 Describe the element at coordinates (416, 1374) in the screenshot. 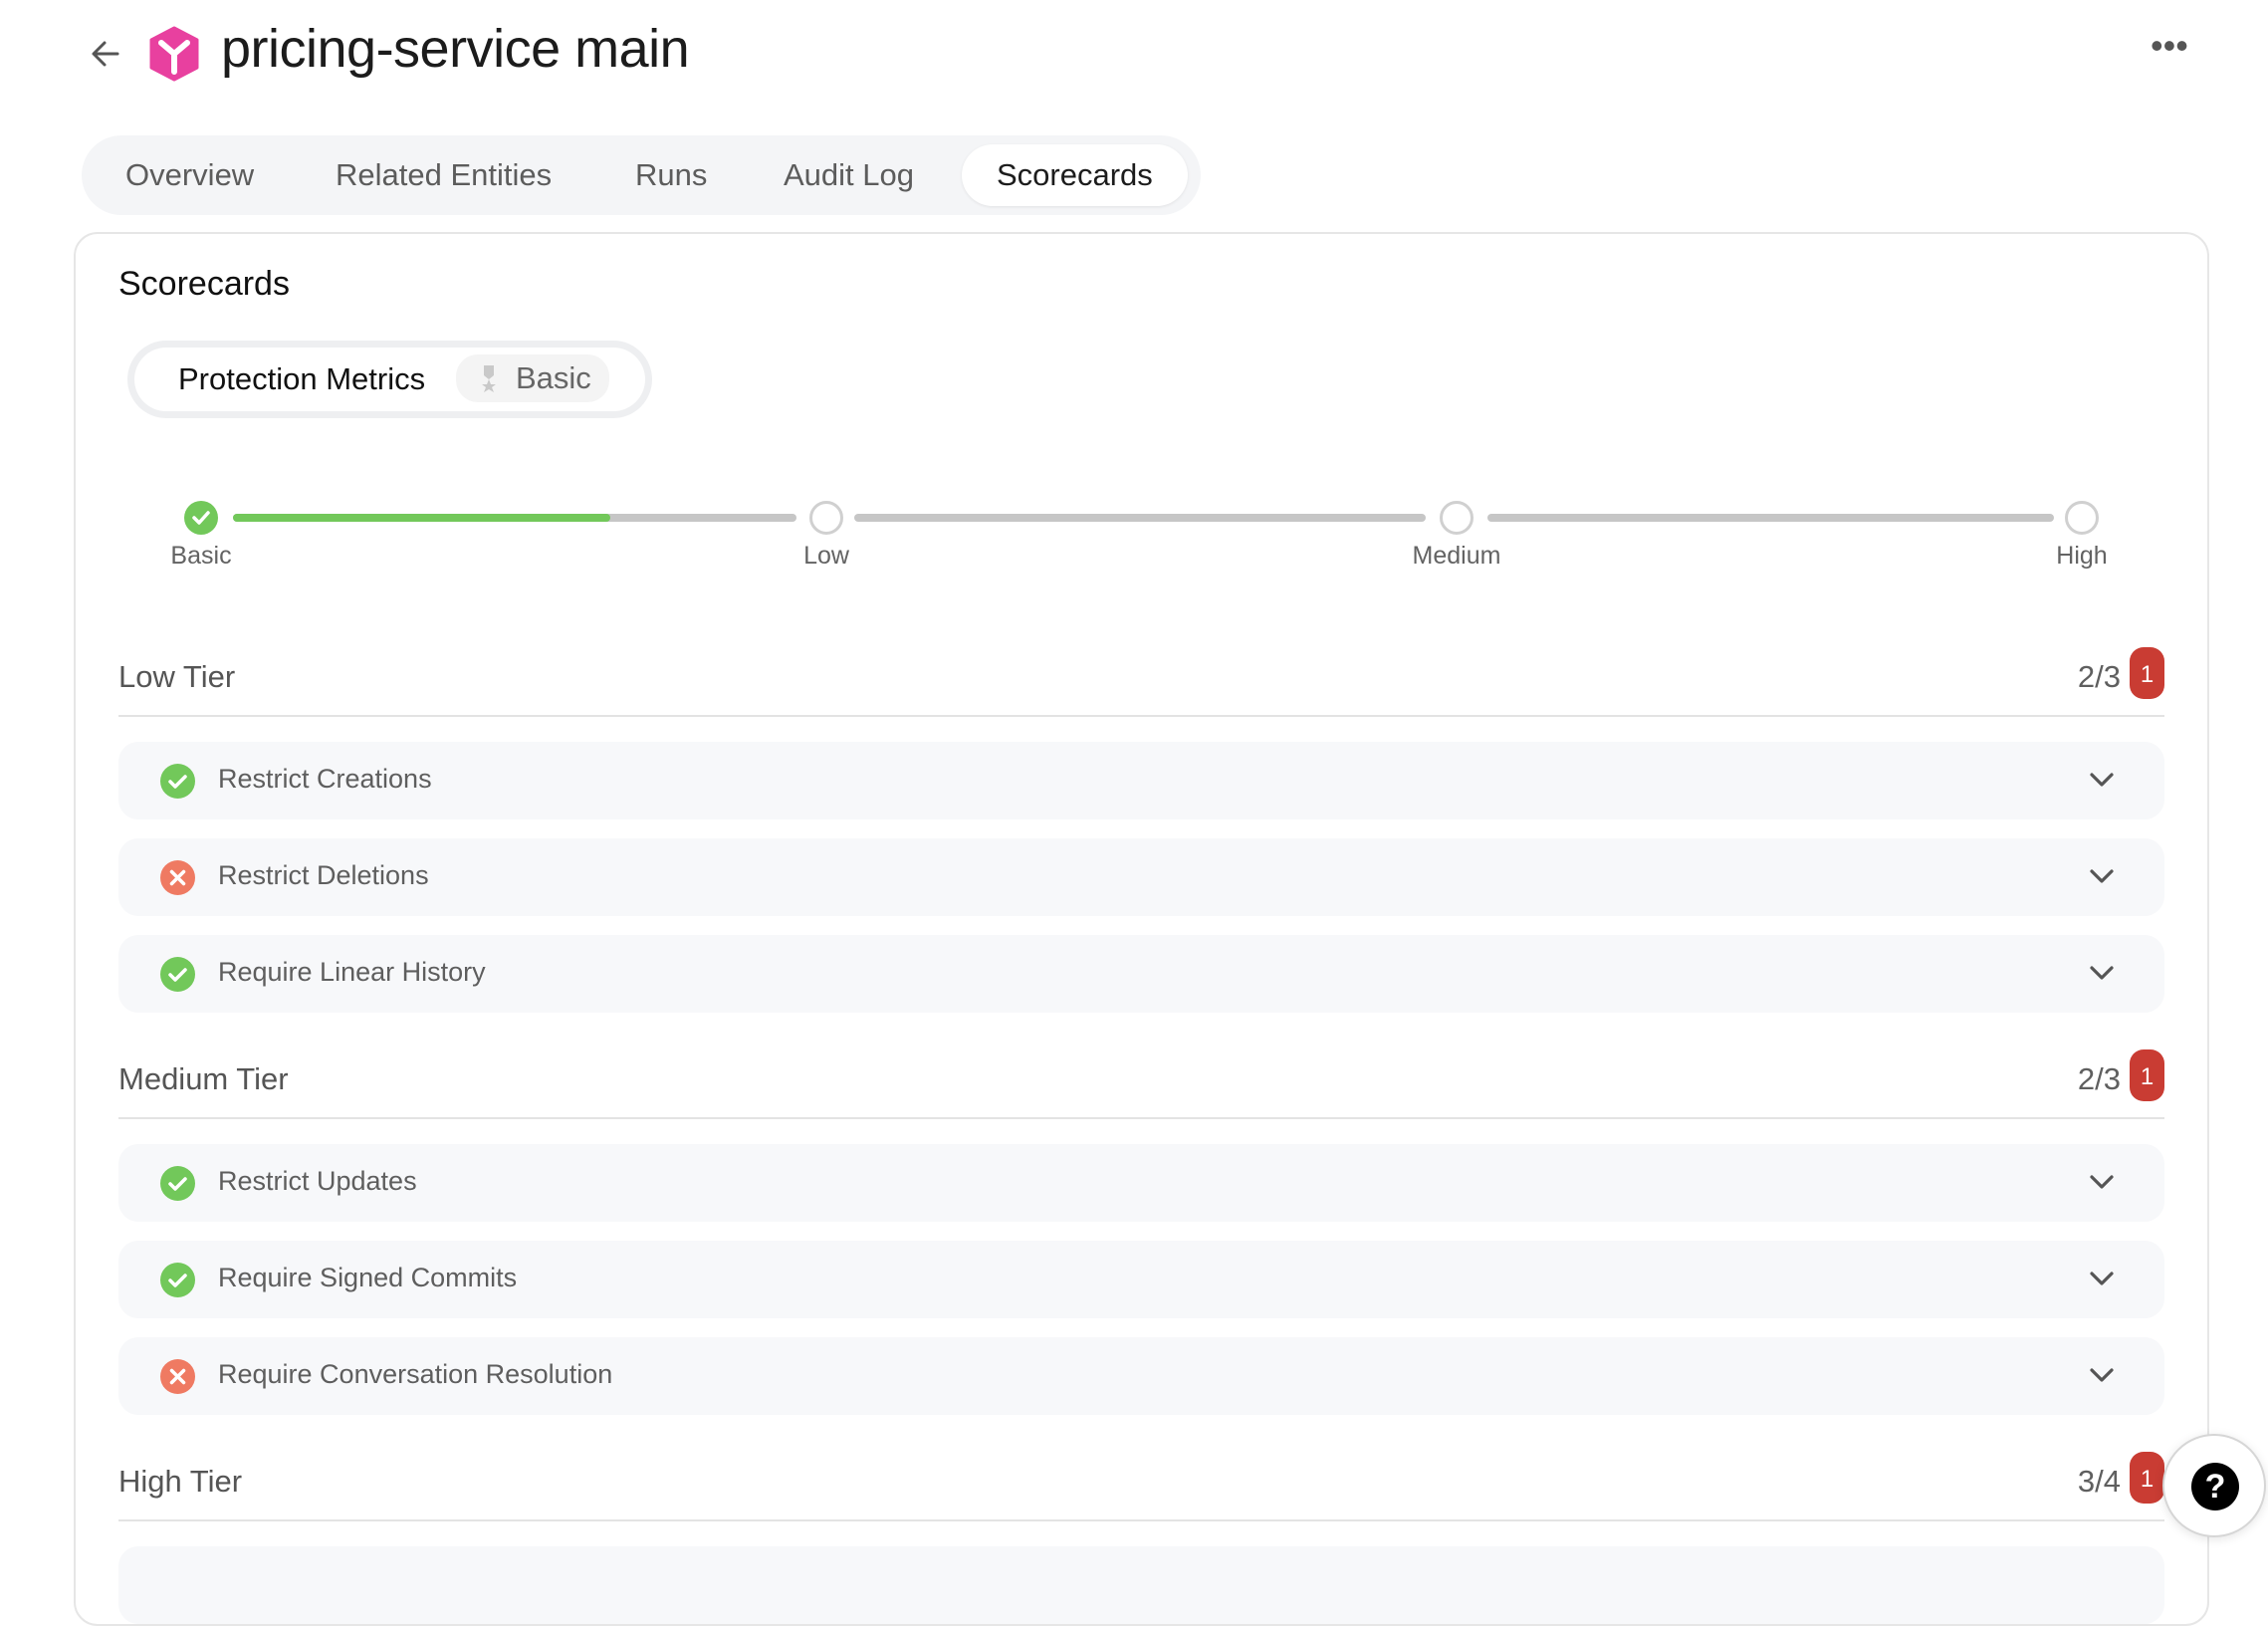

I see `rule-label: Require Conversation Resolution` at that location.